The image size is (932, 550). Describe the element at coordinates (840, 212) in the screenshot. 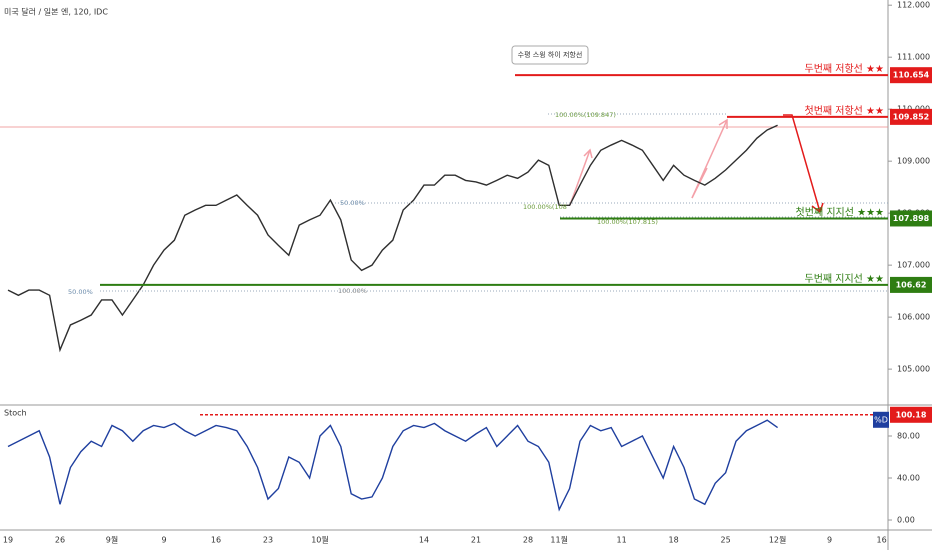

I see `level-label: 첫번째 지지선 ★★★` at that location.